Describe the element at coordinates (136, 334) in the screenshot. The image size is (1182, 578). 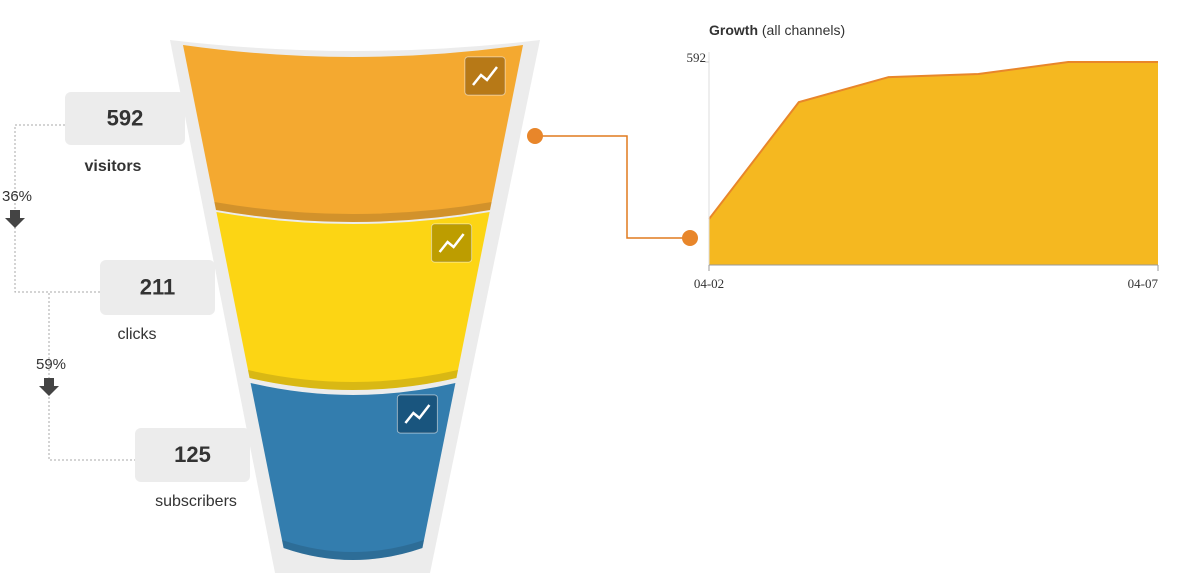
I see `stage-label: clicks` at that location.